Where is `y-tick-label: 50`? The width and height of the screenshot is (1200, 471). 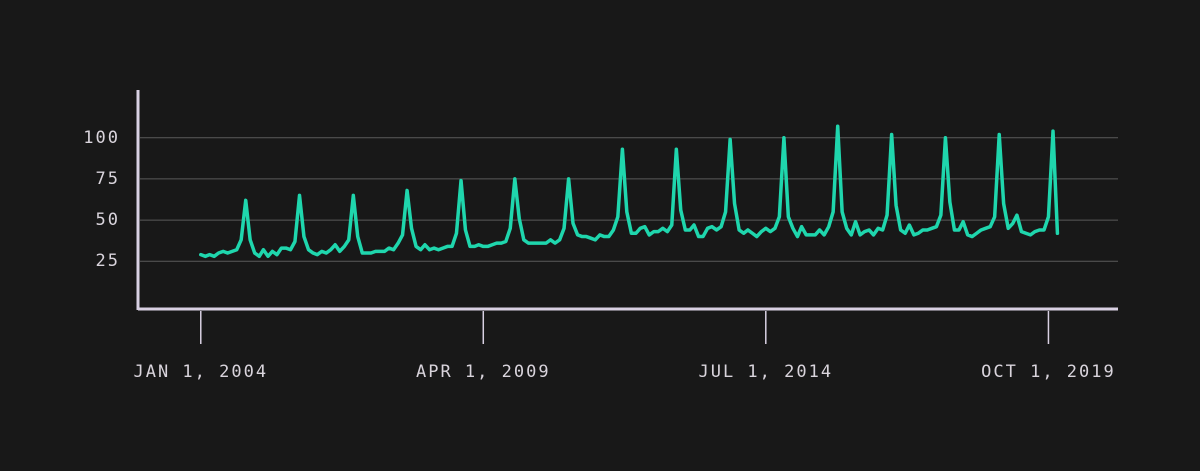 y-tick-label: 50 is located at coordinates (108, 220).